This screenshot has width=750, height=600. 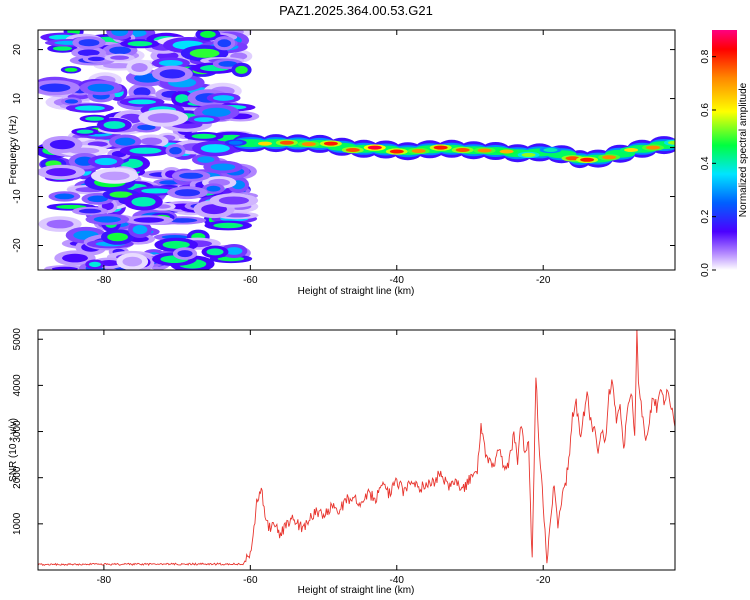 I want to click on spectrogram-track, so click(x=449, y=151).